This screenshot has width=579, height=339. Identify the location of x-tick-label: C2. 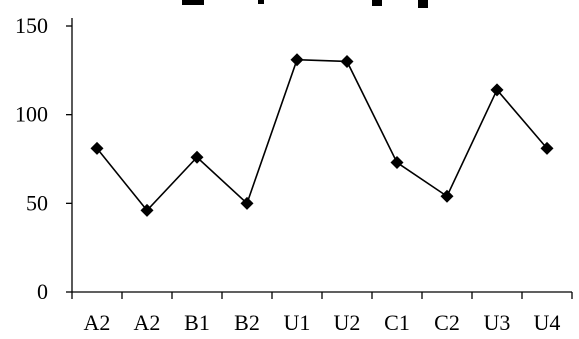
(447, 322).